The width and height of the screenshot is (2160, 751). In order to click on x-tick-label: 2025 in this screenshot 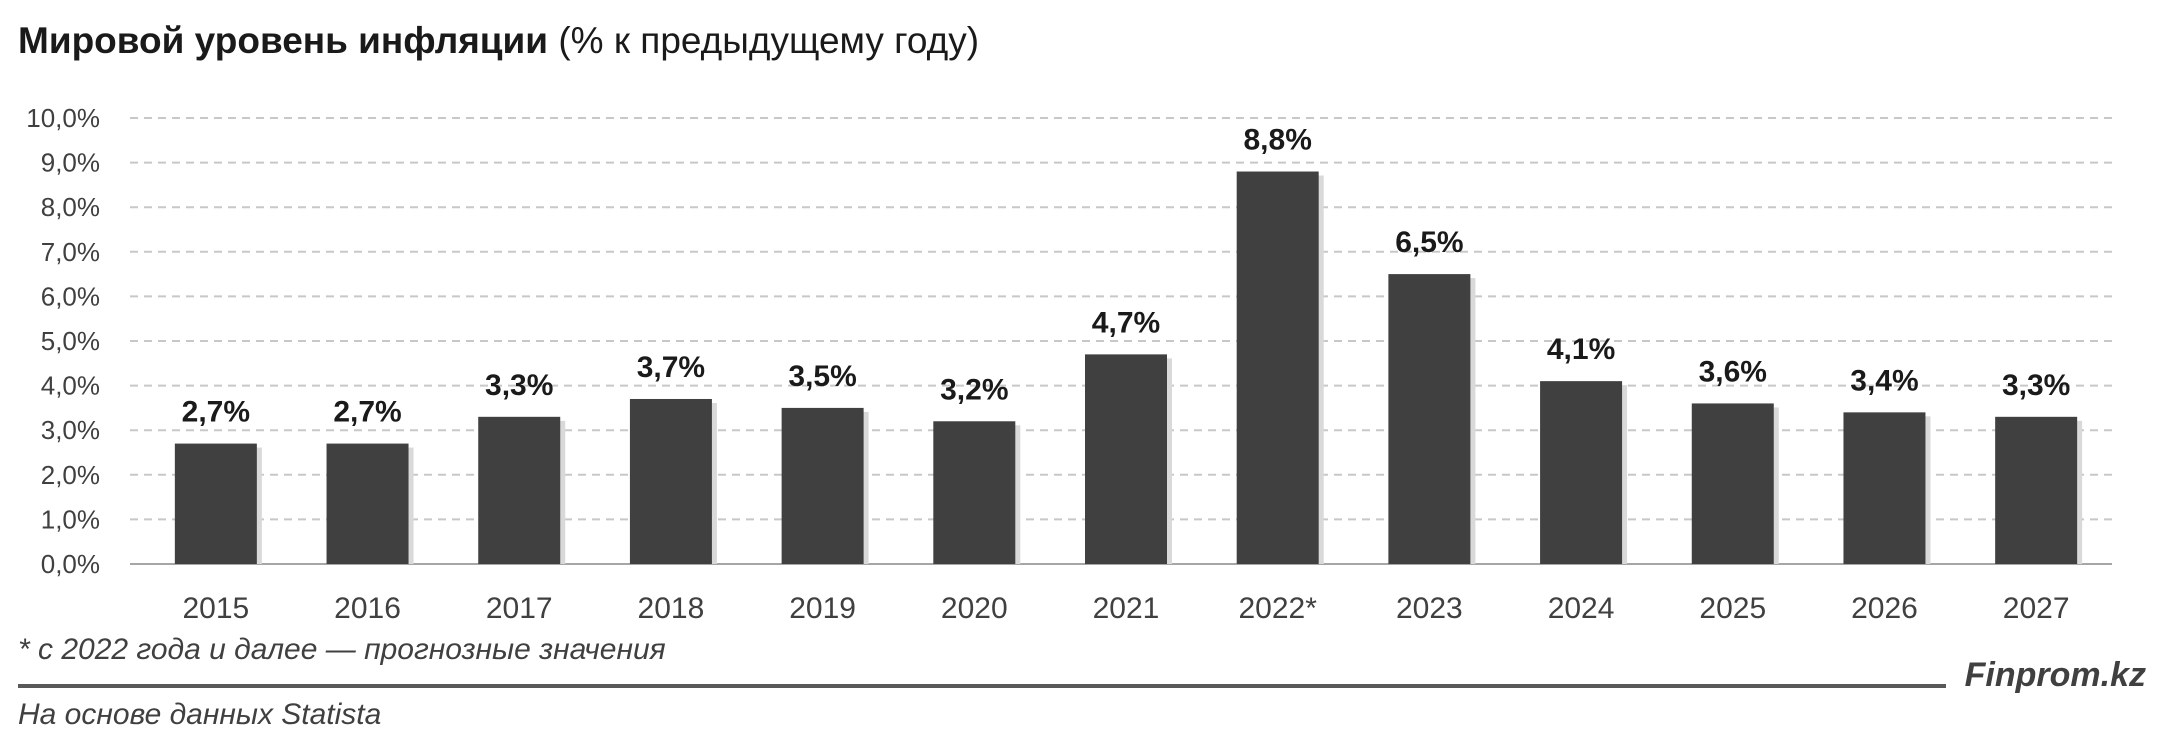, I will do `click(1732, 608)`.